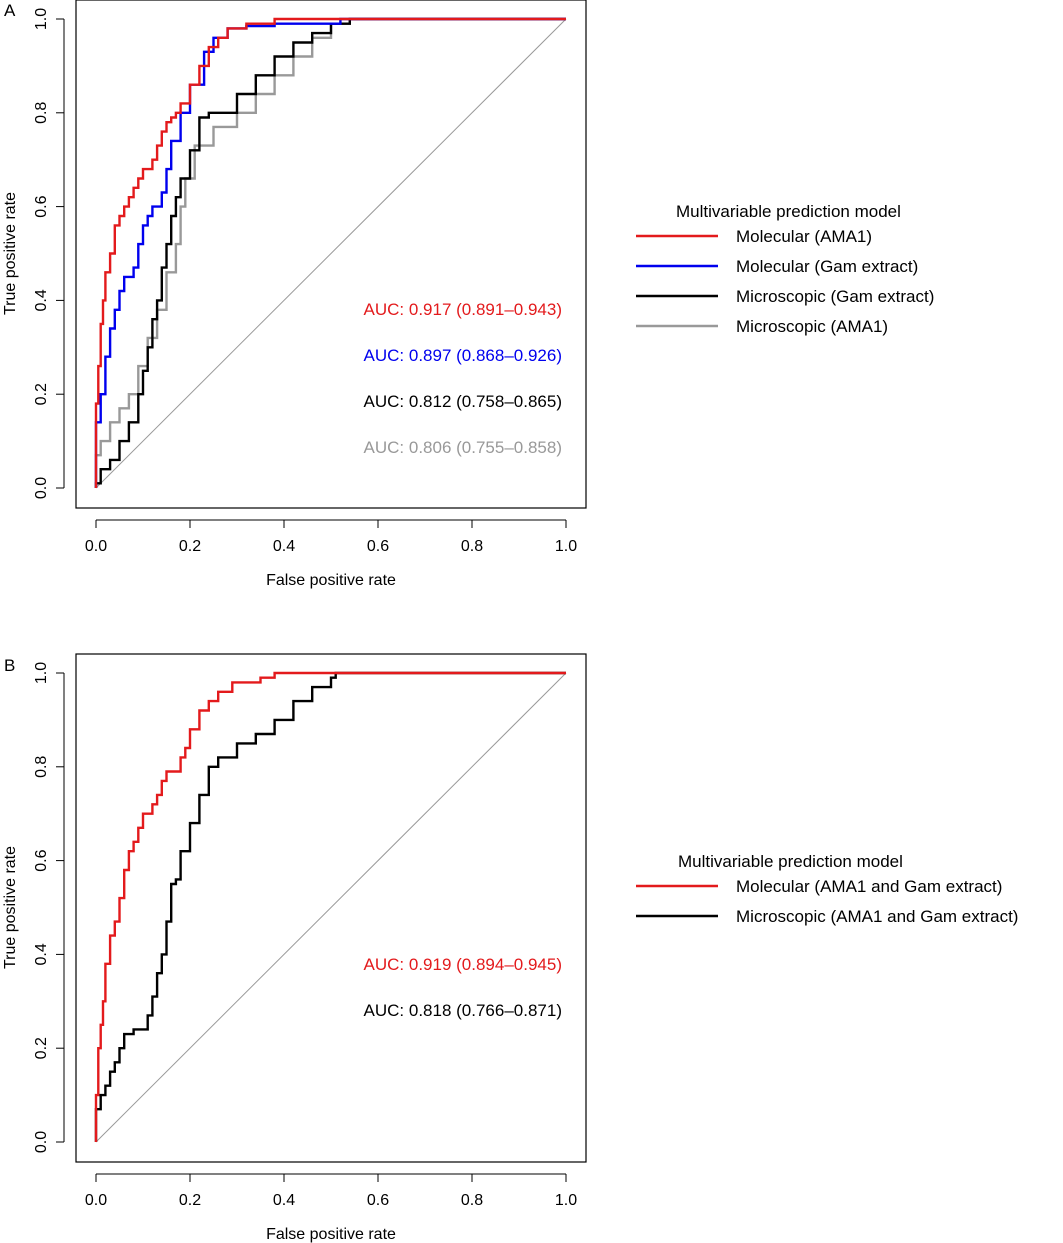  What do you see at coordinates (463, 309) in the screenshot?
I see `auc-label: AUC: 0.917 (0.891–0.943)` at bounding box center [463, 309].